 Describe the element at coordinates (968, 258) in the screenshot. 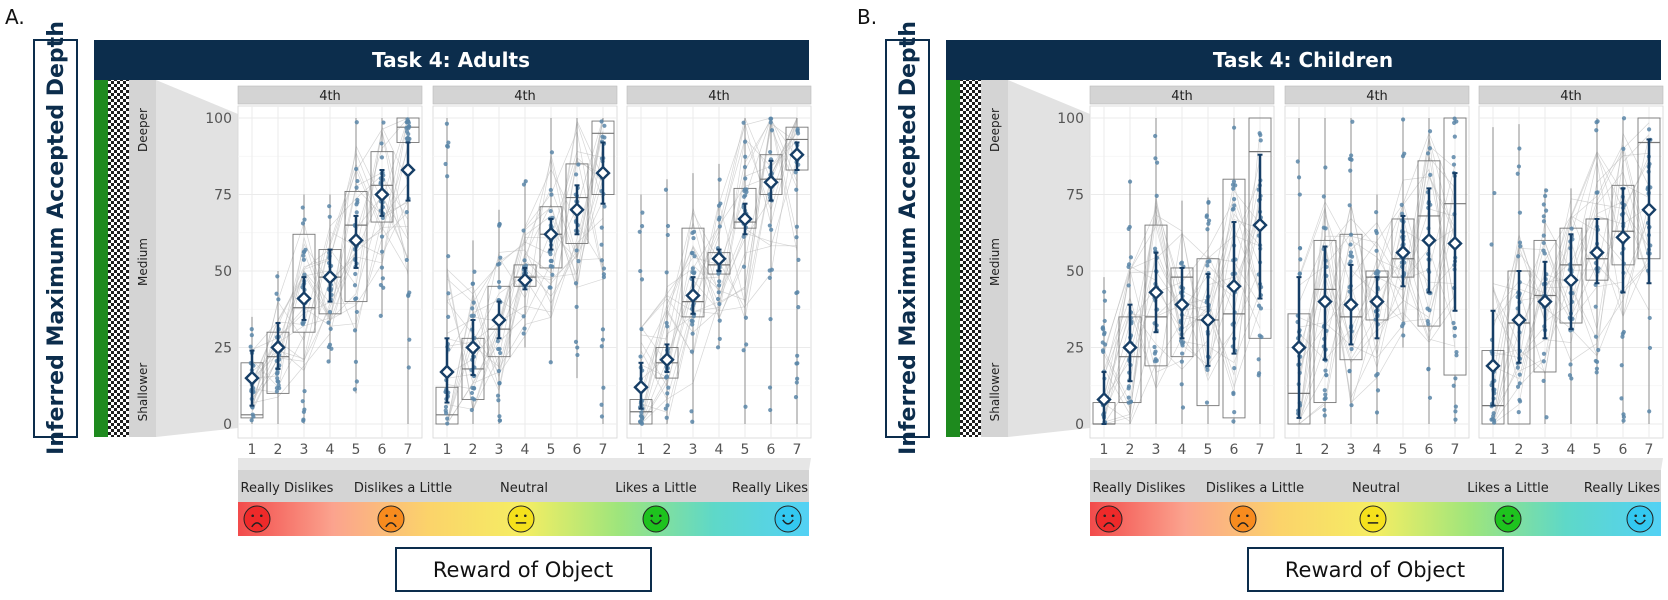

I see `depth-checker` at that location.